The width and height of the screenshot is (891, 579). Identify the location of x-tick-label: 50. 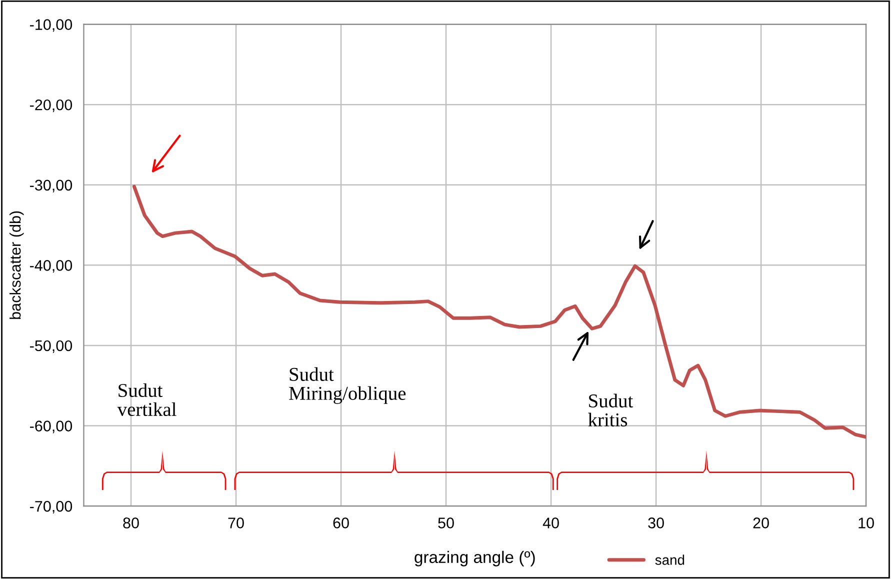
(446, 523).